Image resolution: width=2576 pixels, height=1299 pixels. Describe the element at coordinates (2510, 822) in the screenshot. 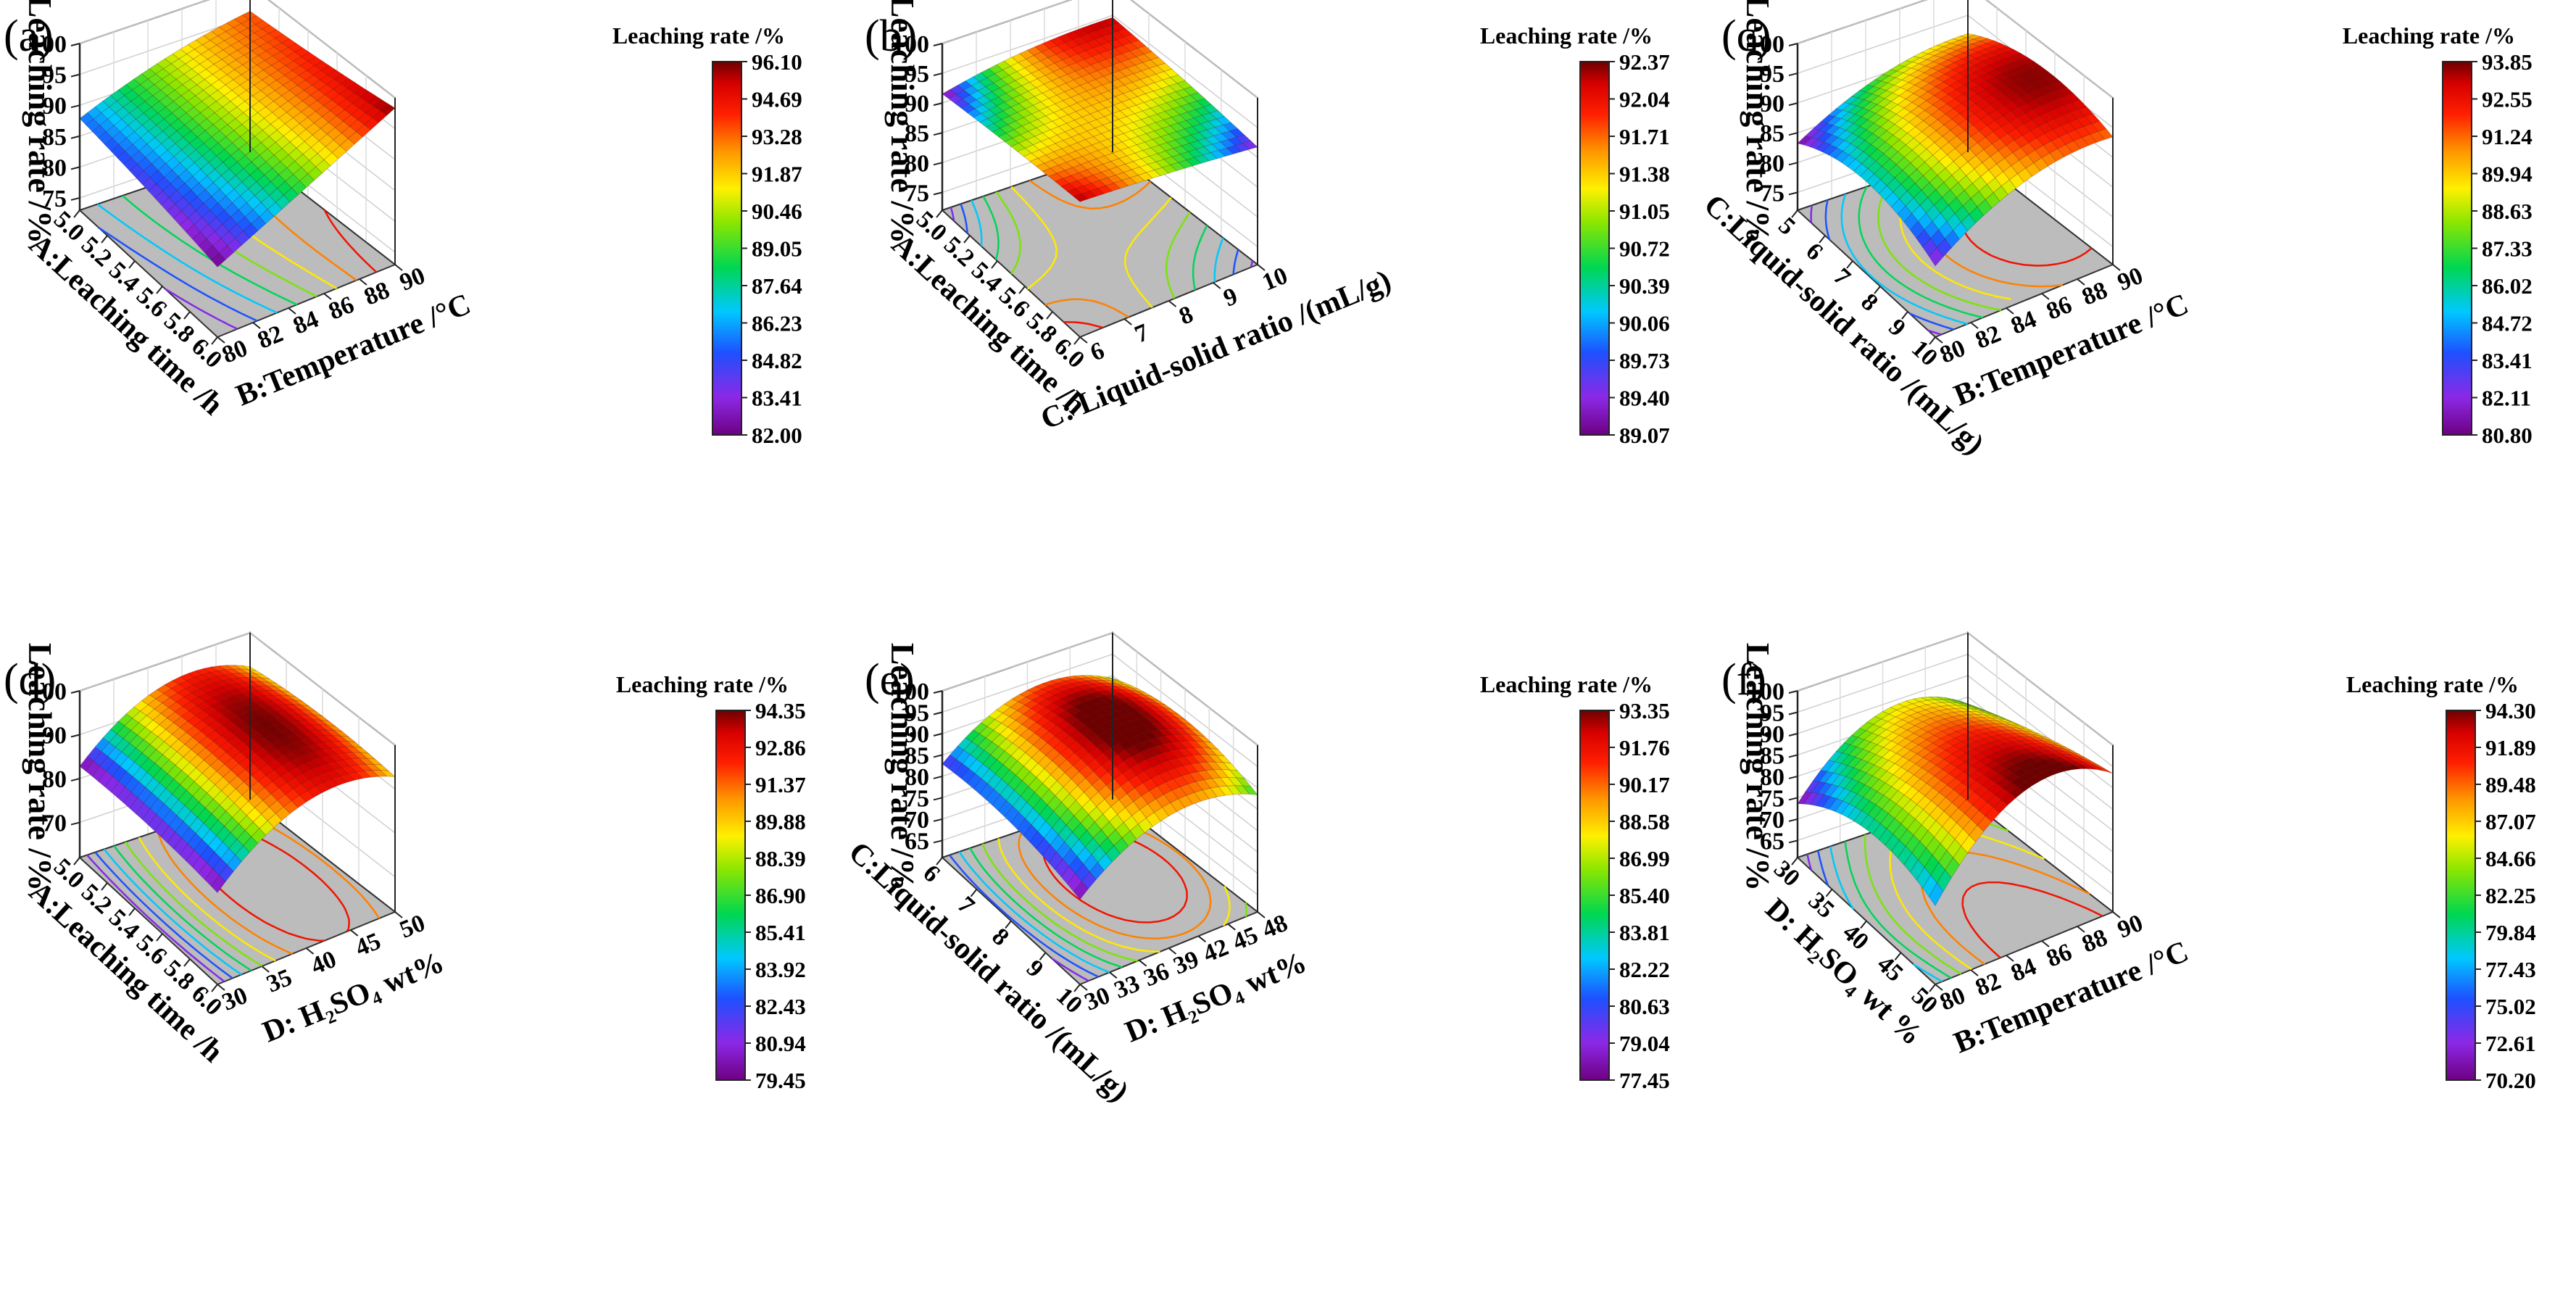

I see `colorbar-tick-label: 87.07` at that location.